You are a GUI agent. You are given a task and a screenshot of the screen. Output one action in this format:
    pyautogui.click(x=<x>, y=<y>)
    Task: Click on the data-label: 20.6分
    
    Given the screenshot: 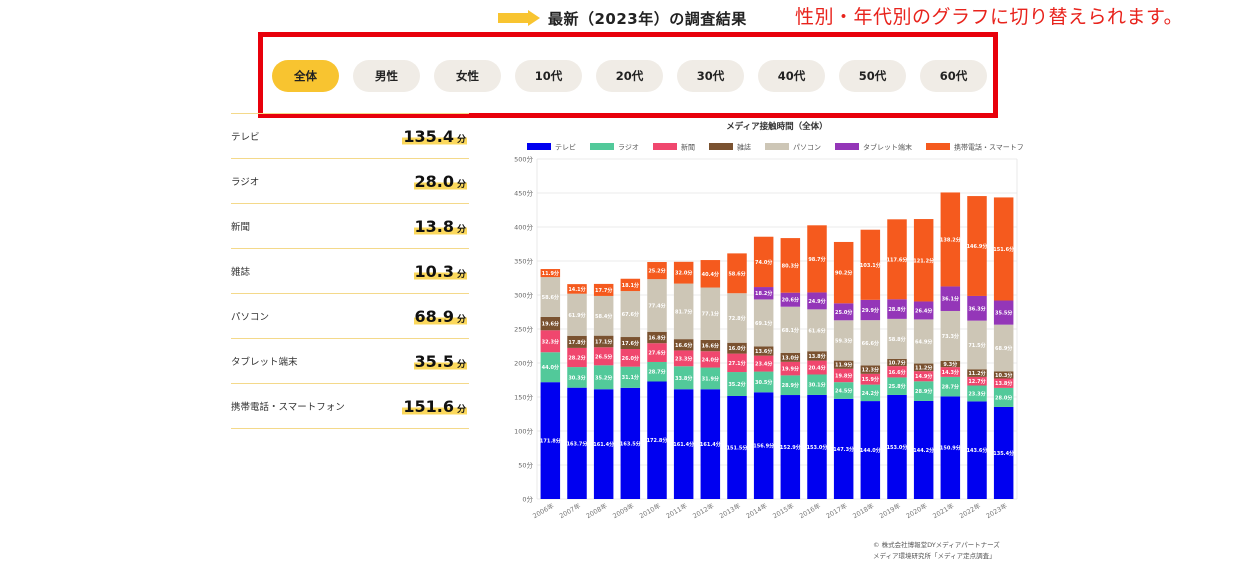 What is the action you would take?
    pyautogui.click(x=790, y=300)
    